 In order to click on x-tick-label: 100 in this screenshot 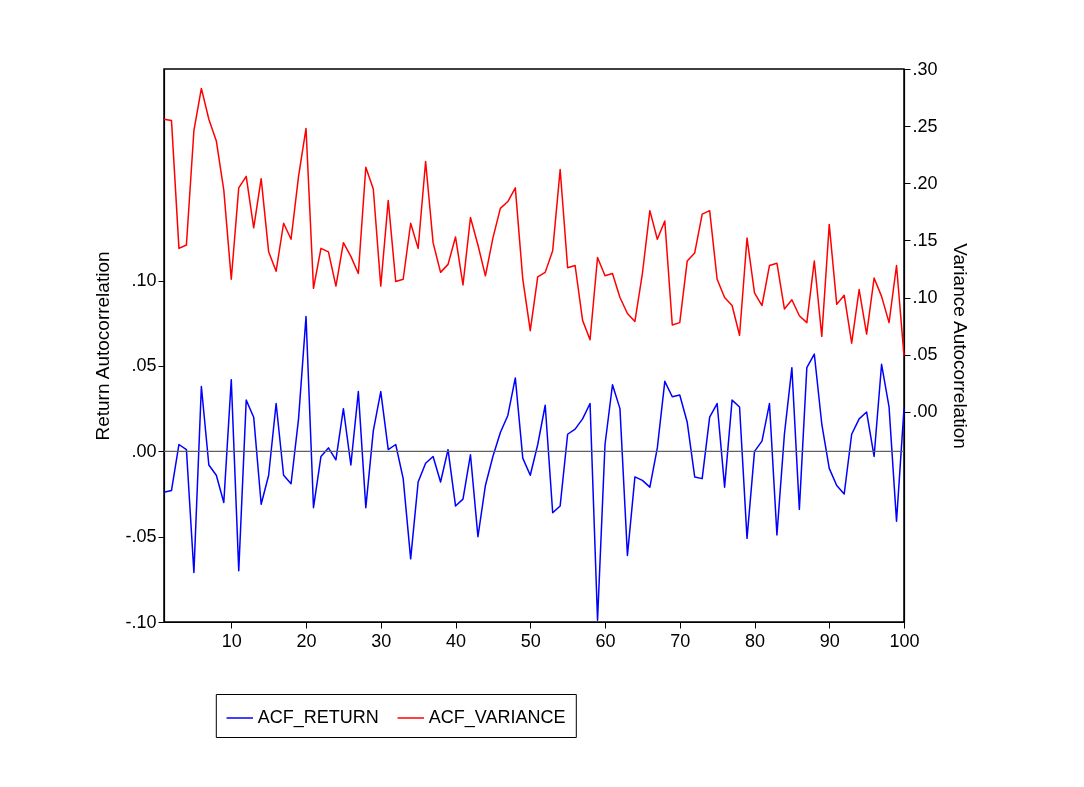, I will do `click(904, 640)`.